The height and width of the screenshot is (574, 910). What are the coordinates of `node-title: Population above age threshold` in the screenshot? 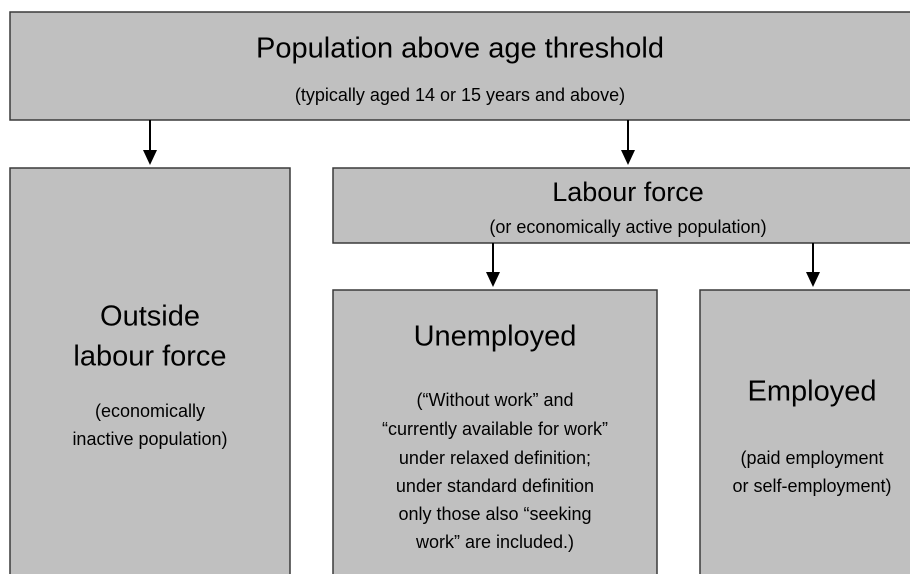 It's located at (460, 49).